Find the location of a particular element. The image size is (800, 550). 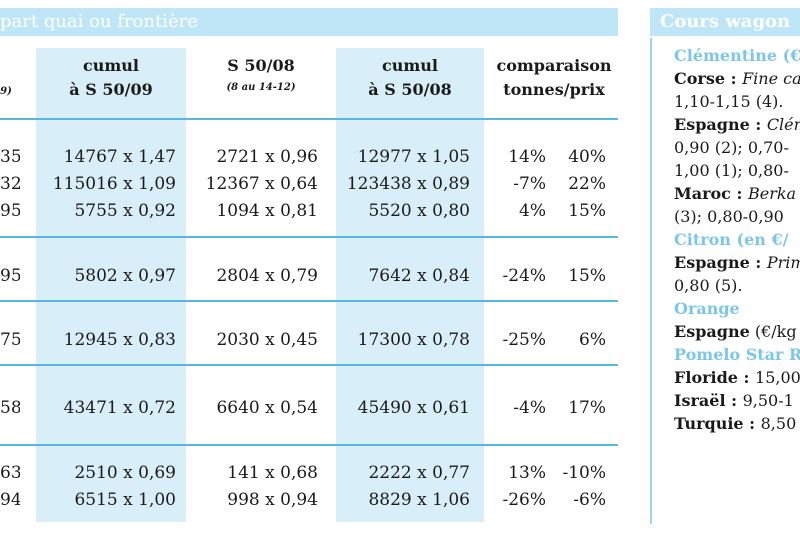

price-line: 0,80 (5). is located at coordinates (708, 285).